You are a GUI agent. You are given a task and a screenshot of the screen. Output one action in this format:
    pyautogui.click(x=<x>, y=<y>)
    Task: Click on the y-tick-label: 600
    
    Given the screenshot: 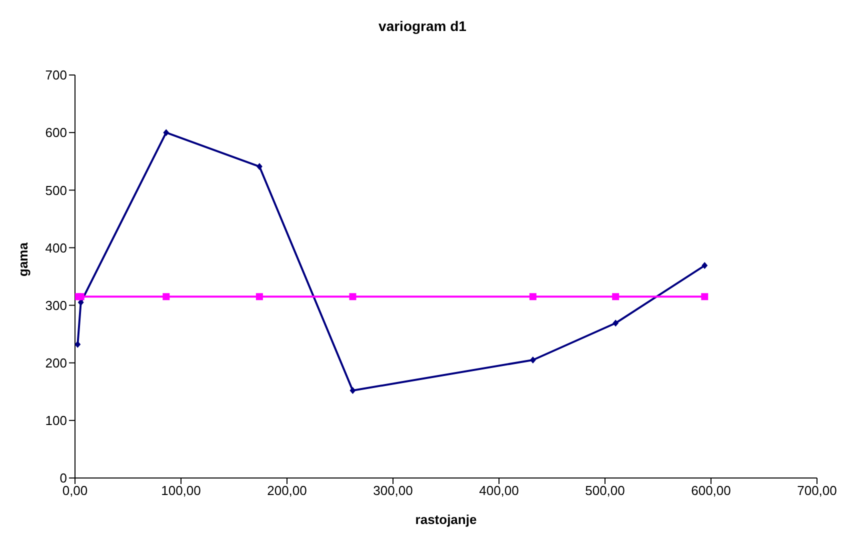 What is the action you would take?
    pyautogui.click(x=56, y=132)
    